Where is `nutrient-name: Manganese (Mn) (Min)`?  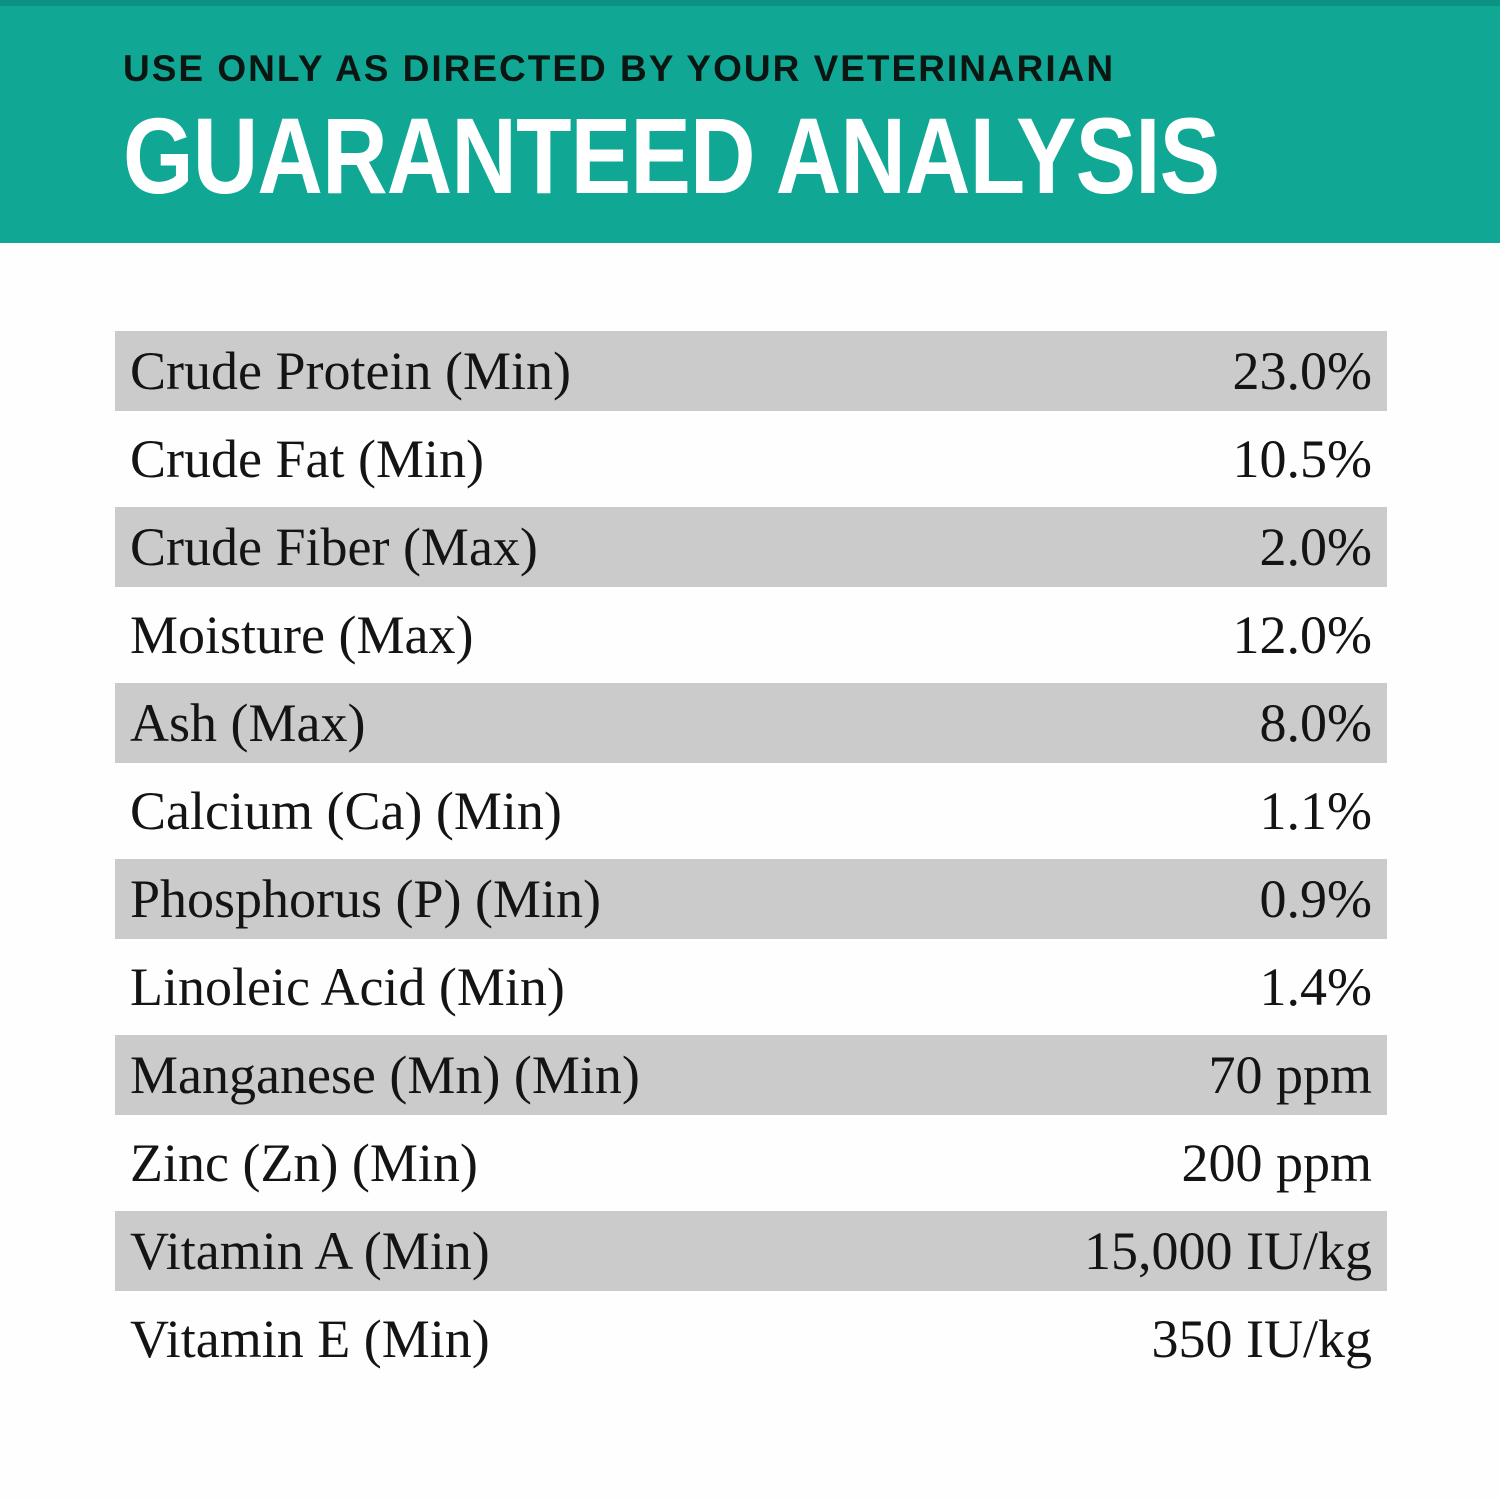
nutrient-name: Manganese (Mn) (Min) is located at coordinates (385, 1075).